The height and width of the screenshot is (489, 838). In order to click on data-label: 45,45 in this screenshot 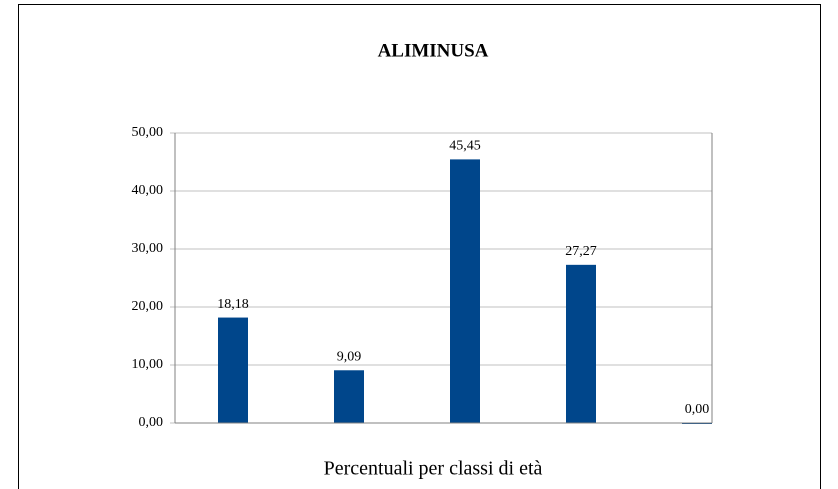, I will do `click(465, 146)`.